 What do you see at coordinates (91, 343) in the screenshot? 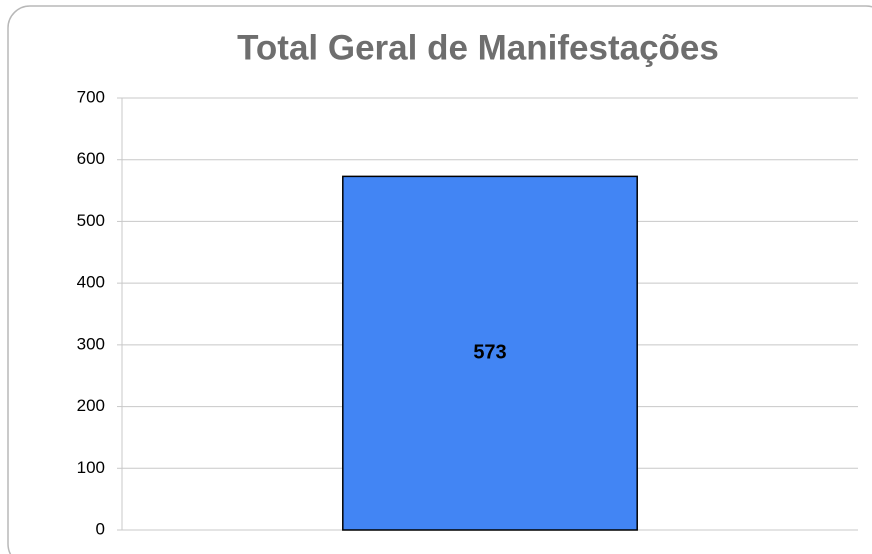
I see `y-tick-label: 300` at bounding box center [91, 343].